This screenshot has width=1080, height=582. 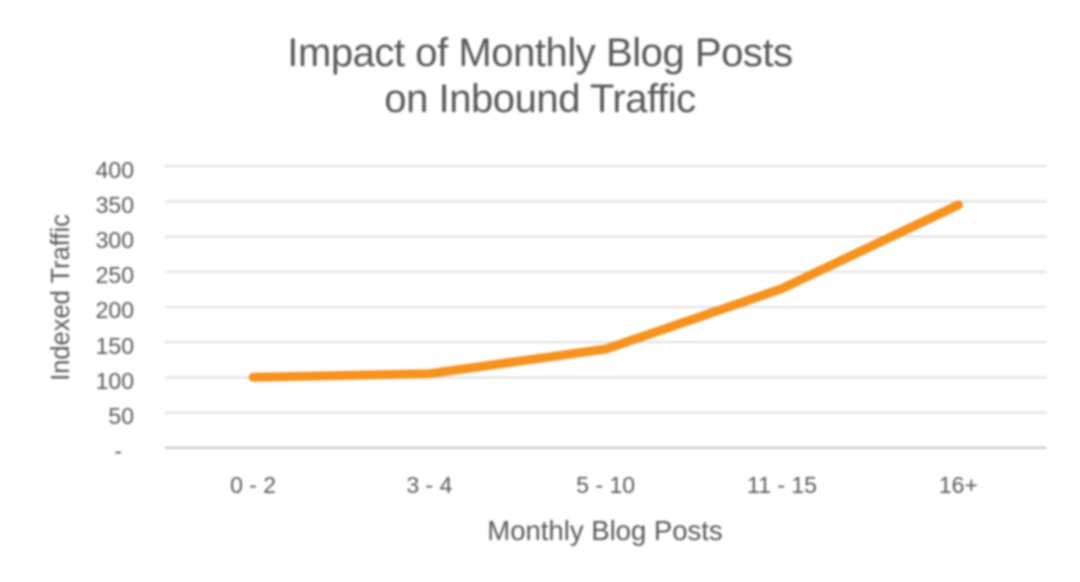 What do you see at coordinates (253, 485) in the screenshot?
I see `svg-text: 0 - 2` at bounding box center [253, 485].